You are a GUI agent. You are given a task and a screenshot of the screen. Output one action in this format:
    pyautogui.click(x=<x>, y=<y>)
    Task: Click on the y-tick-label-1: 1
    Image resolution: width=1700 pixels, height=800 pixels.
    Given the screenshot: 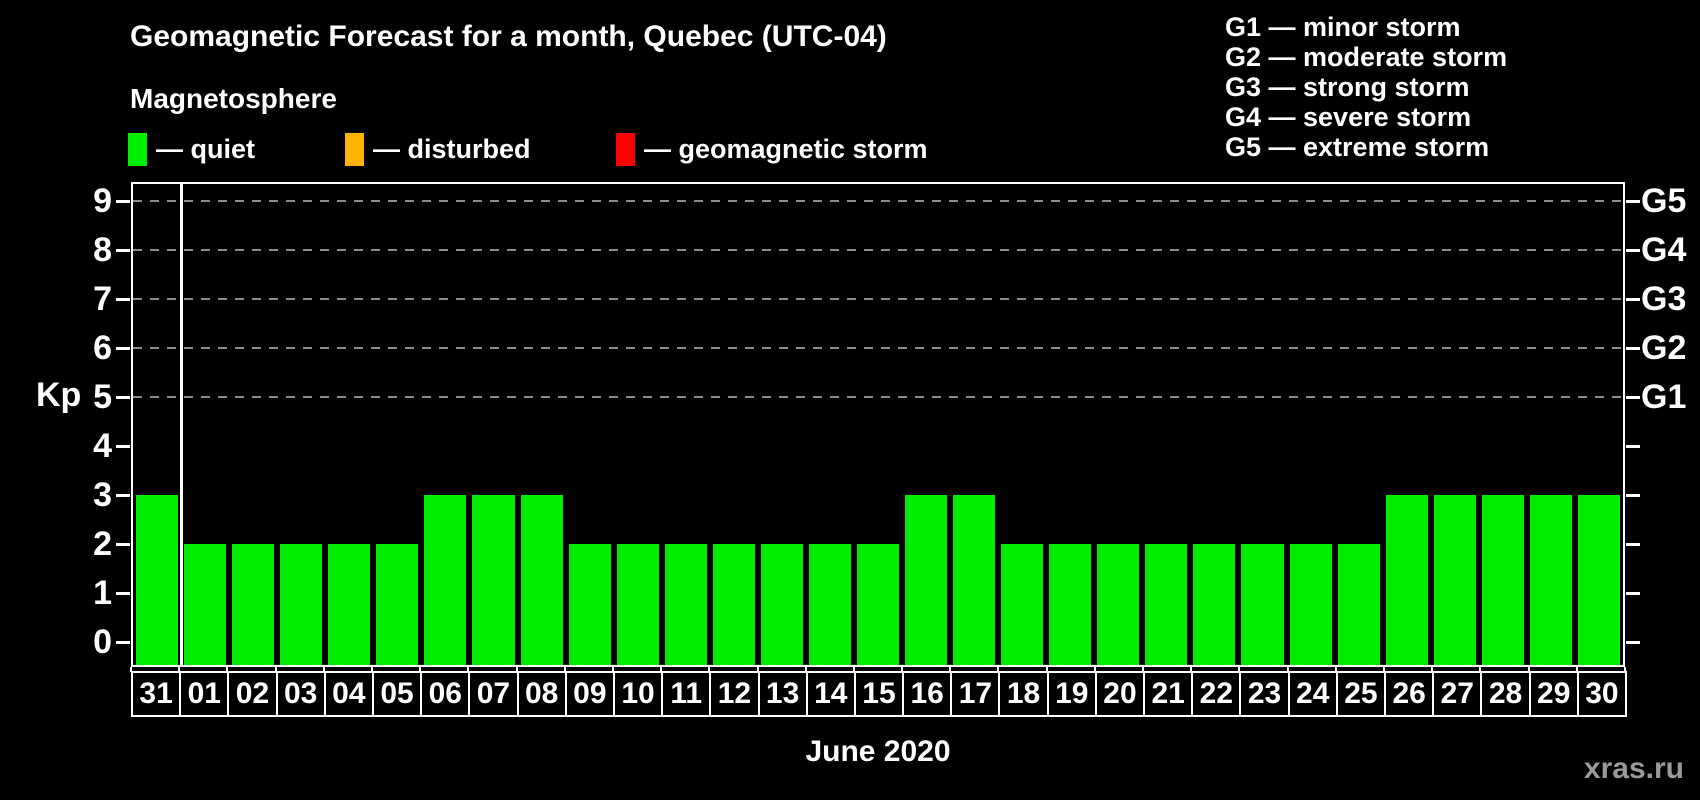 What is the action you would take?
    pyautogui.click(x=102, y=593)
    